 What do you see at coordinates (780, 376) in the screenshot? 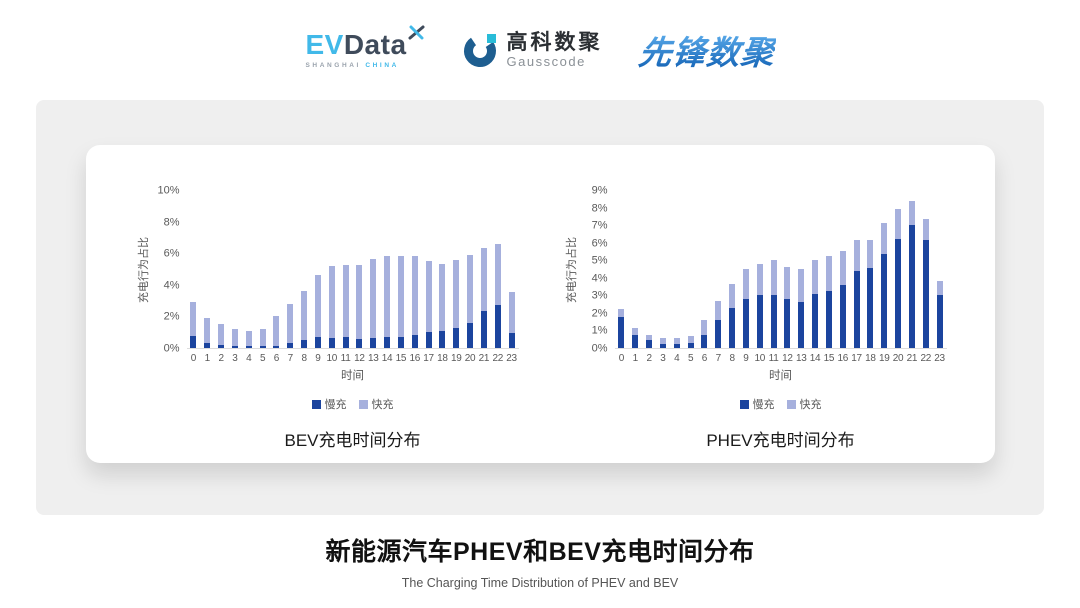
I see `phev-x-axis-title: 时间` at bounding box center [780, 376].